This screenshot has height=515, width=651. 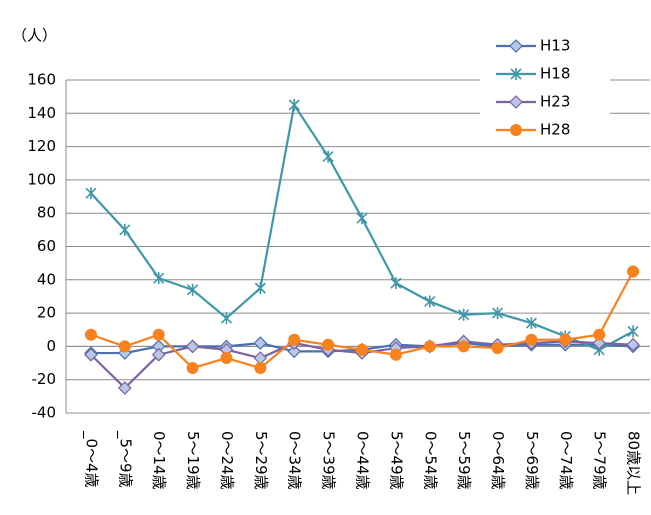 I want to click on x-tick-label: 0～64歳, so click(x=498, y=460).